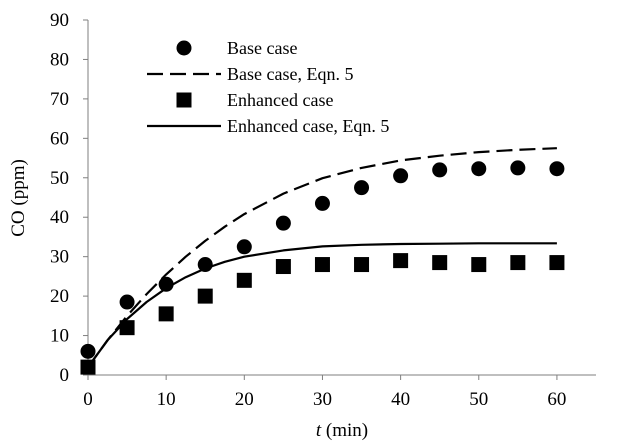 This screenshot has width=619, height=441. What do you see at coordinates (59, 257) in the screenshot?
I see `y-tick-label: 30` at bounding box center [59, 257].